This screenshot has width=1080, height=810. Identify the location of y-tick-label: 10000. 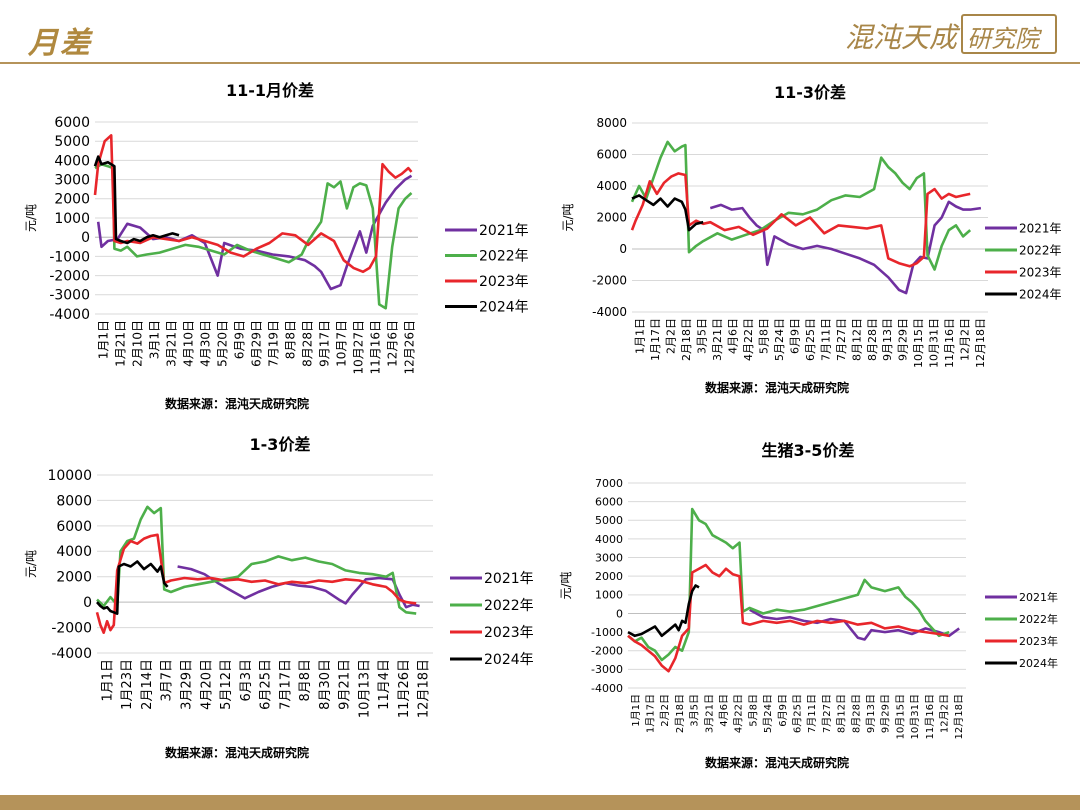
(69, 476).